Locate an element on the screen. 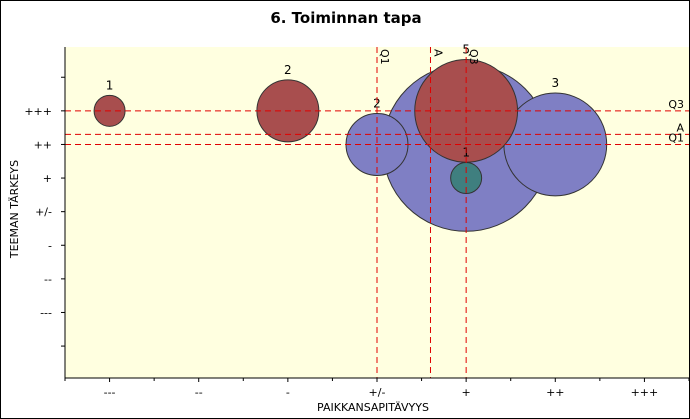 The image size is (690, 419). y-tick-label: --- is located at coordinates (46, 312).